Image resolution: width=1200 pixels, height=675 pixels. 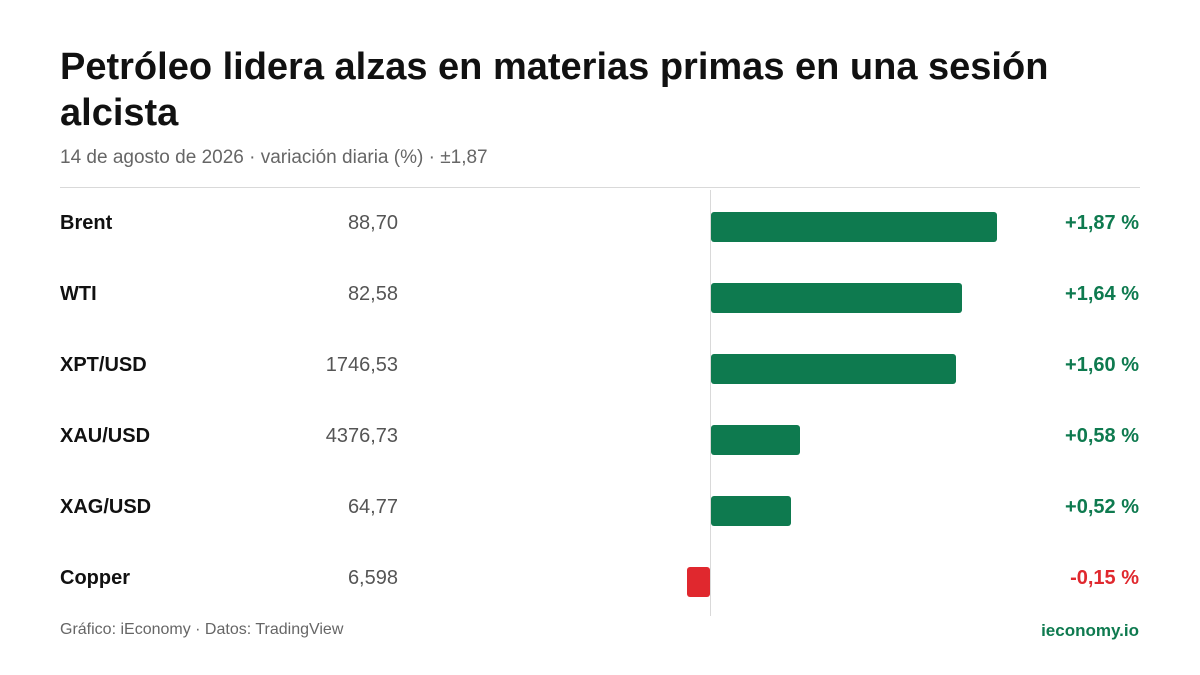 What do you see at coordinates (1102, 507) in the screenshot?
I see `row-change-label: +0,52 %` at bounding box center [1102, 507].